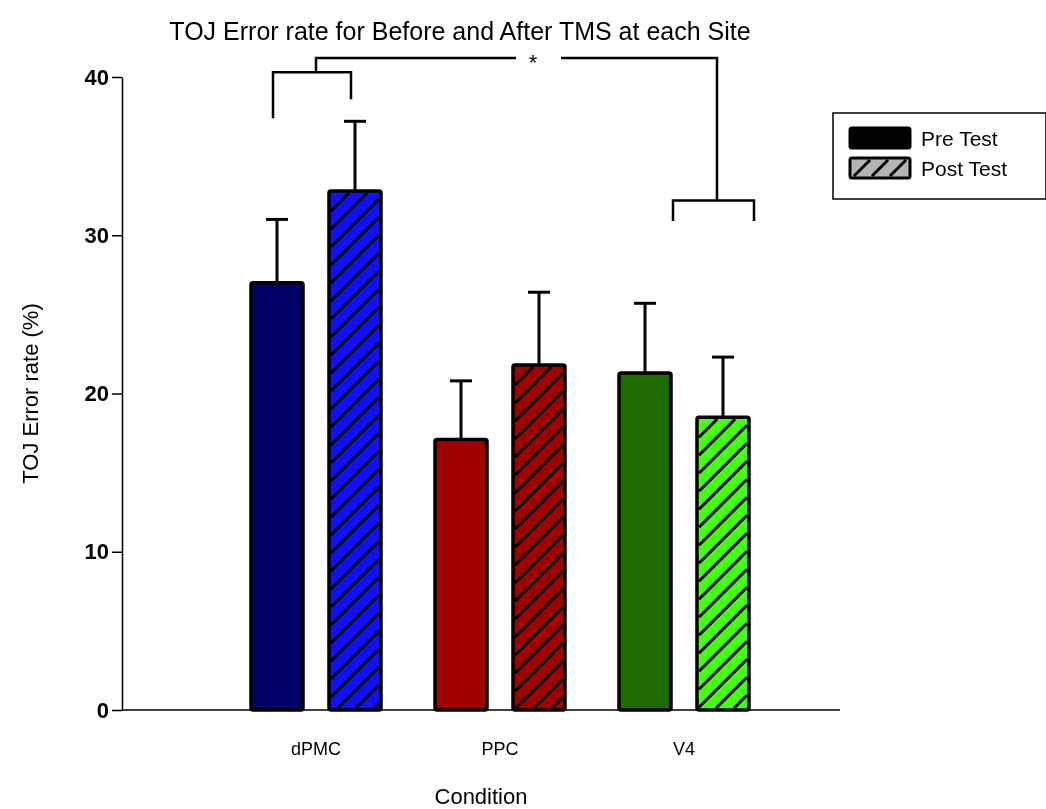  What do you see at coordinates (481, 796) in the screenshot?
I see `x-axis-title: Condition` at bounding box center [481, 796].